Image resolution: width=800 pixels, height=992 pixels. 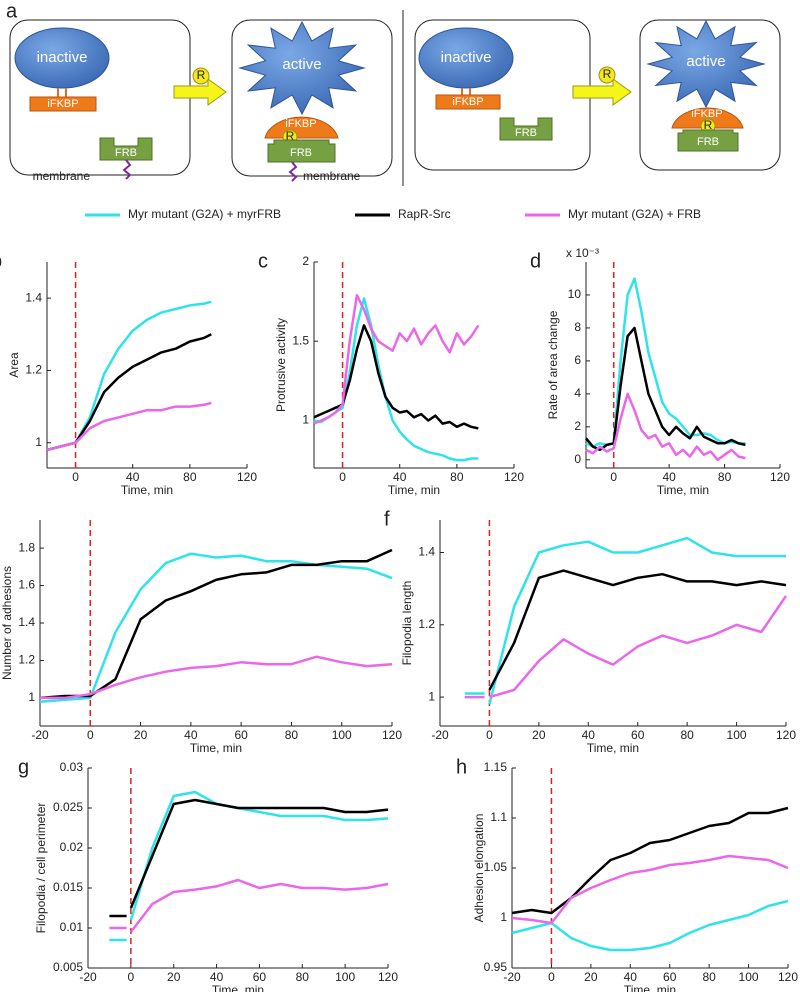 I want to click on panel-label: a, so click(x=12, y=11).